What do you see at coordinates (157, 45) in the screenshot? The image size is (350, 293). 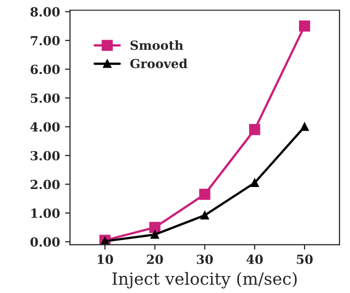 I see `legend-label: Smooth` at bounding box center [157, 45].